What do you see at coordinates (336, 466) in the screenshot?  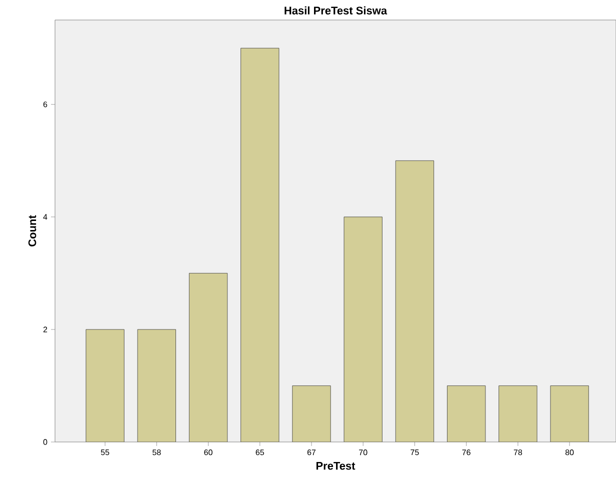 I see `x-axis-title: PreTest` at bounding box center [336, 466].